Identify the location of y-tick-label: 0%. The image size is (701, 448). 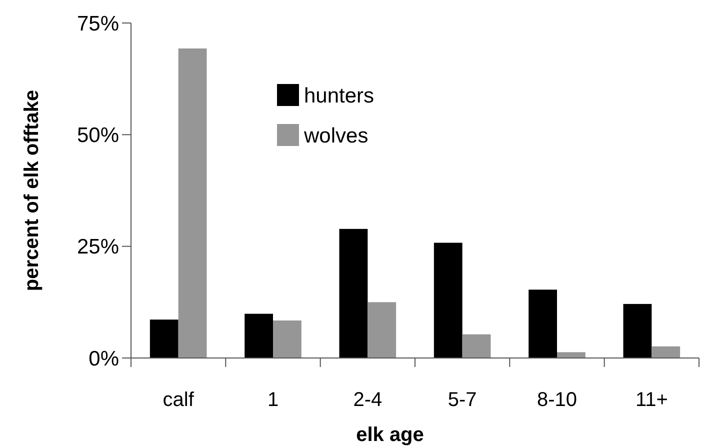
(103, 358).